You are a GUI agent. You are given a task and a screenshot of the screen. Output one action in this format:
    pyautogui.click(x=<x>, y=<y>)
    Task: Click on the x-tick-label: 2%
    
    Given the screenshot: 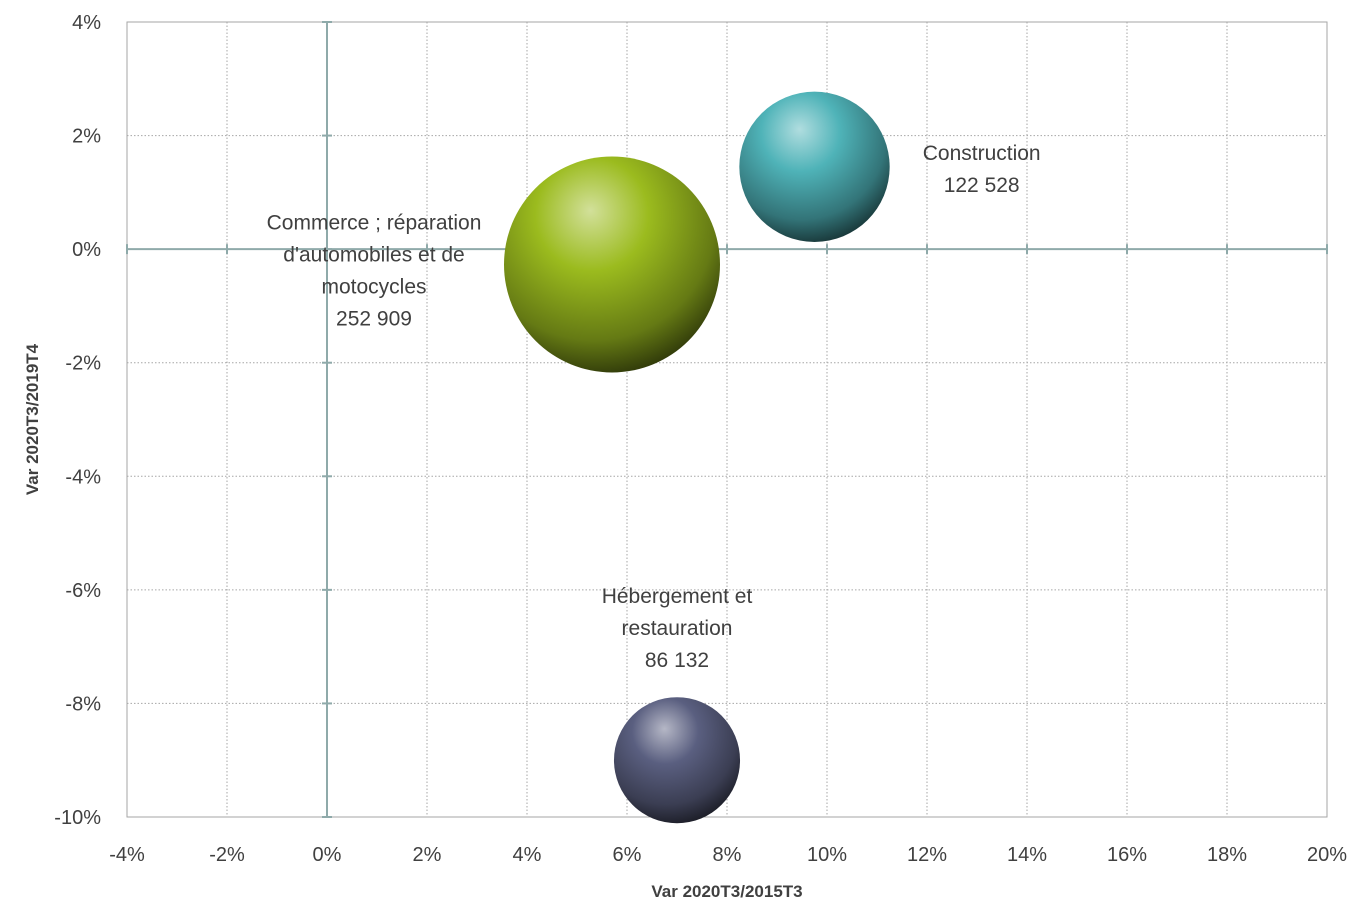 What is the action you would take?
    pyautogui.click(x=427, y=855)
    